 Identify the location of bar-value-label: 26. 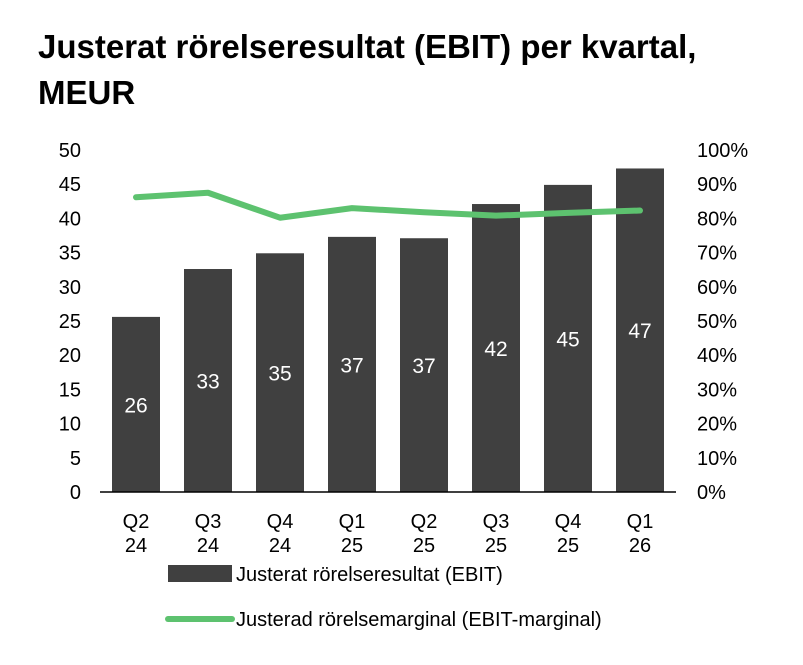
(135, 405).